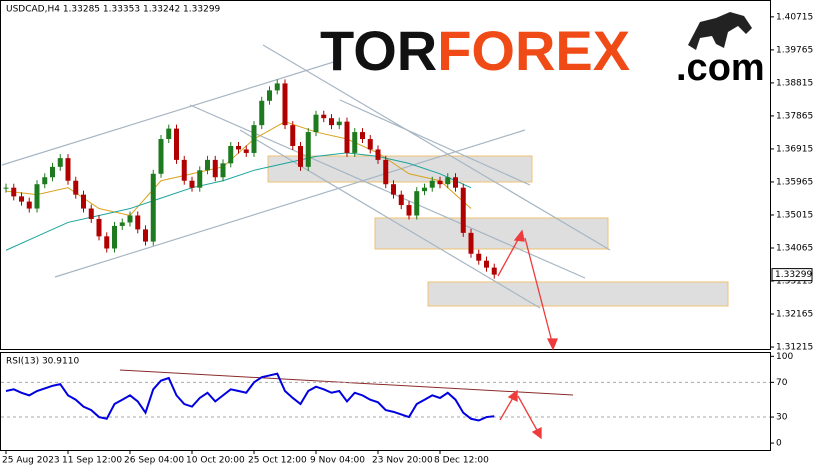 Image resolution: width=816 pixels, height=475 pixels. I want to click on x-tick-label: 23 Nov 20:00, so click(402, 461).